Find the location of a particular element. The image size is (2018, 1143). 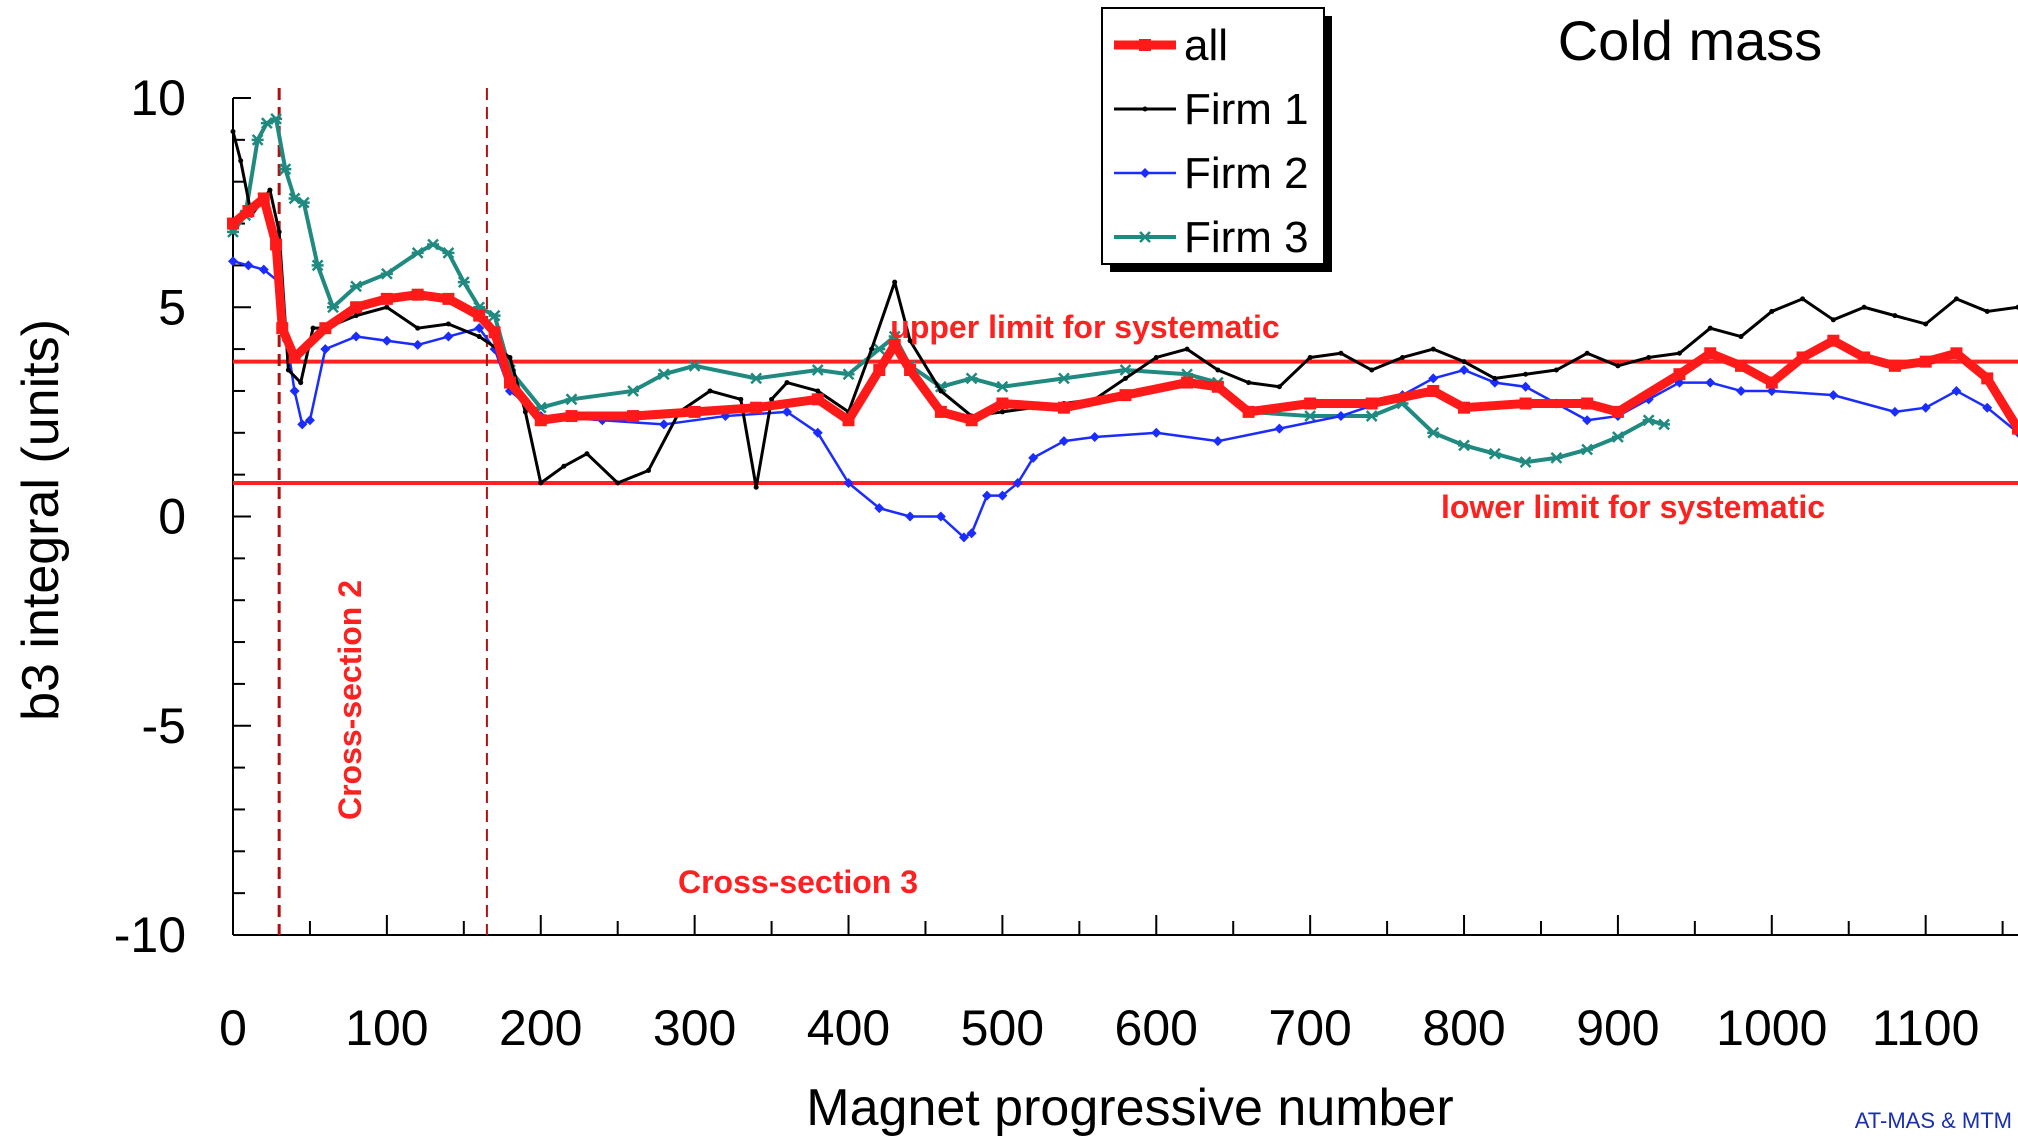

x-tick-label: 400 is located at coordinates (848, 1028).